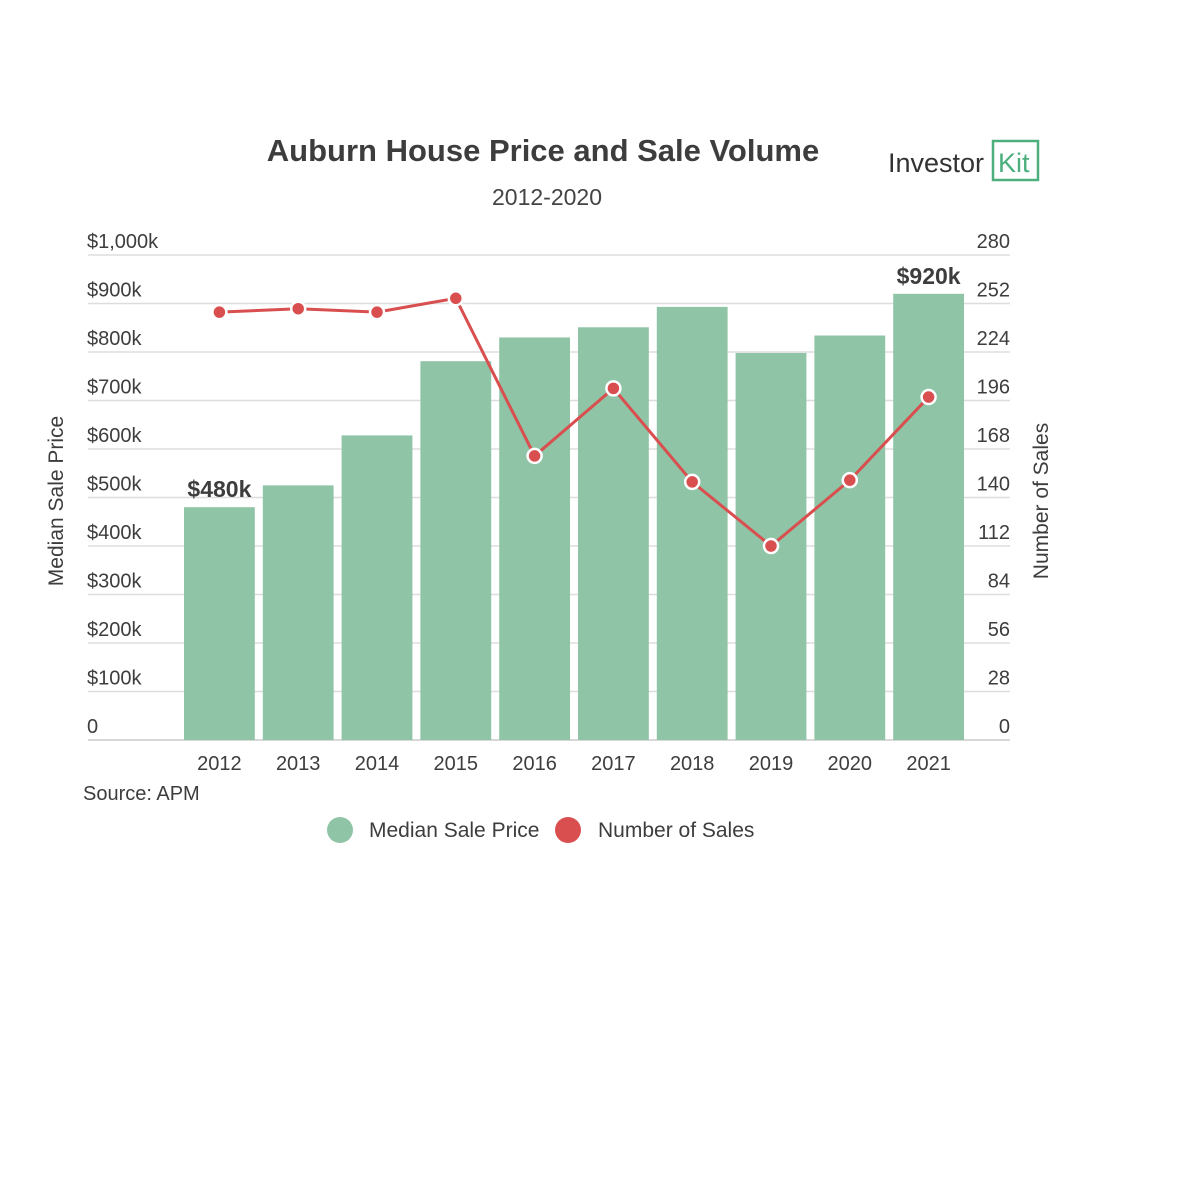 The image size is (1182, 1182). I want to click on logo-text-accent: Kit, so click(1014, 163).